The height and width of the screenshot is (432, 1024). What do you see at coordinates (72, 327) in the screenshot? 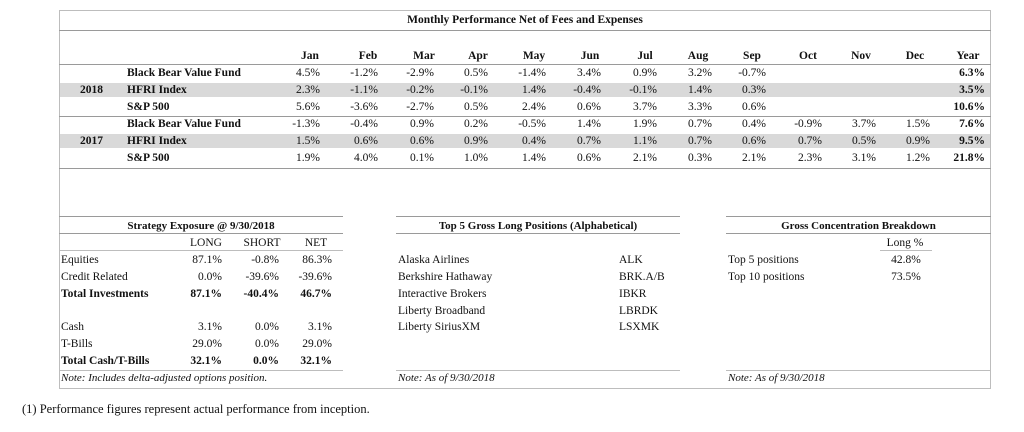
I see `exposure-row-label: Cash` at bounding box center [72, 327].